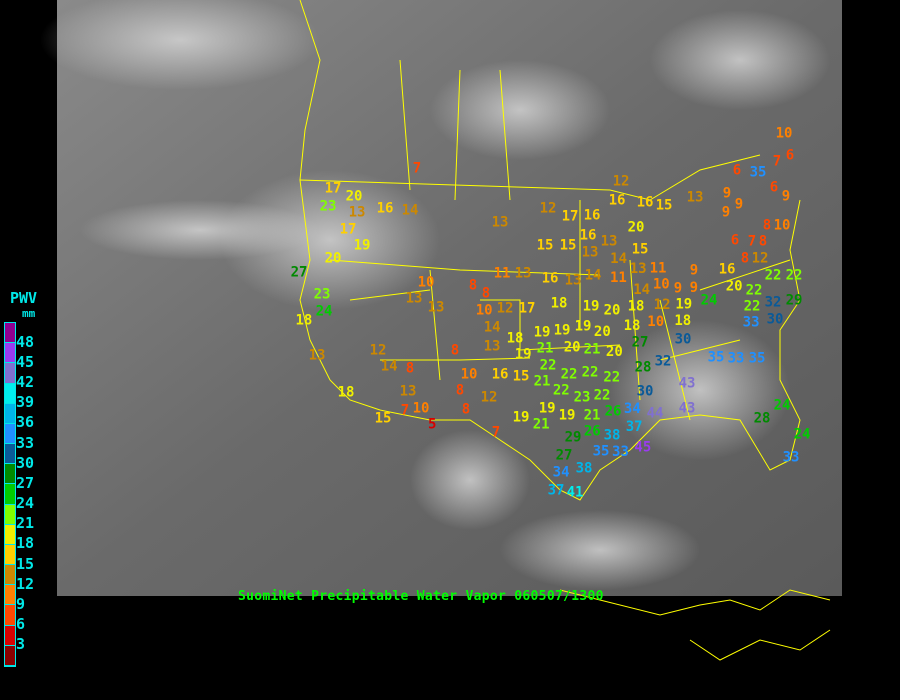  What do you see at coordinates (632, 409) in the screenshot?
I see `station-pwv-value: 34` at bounding box center [632, 409].